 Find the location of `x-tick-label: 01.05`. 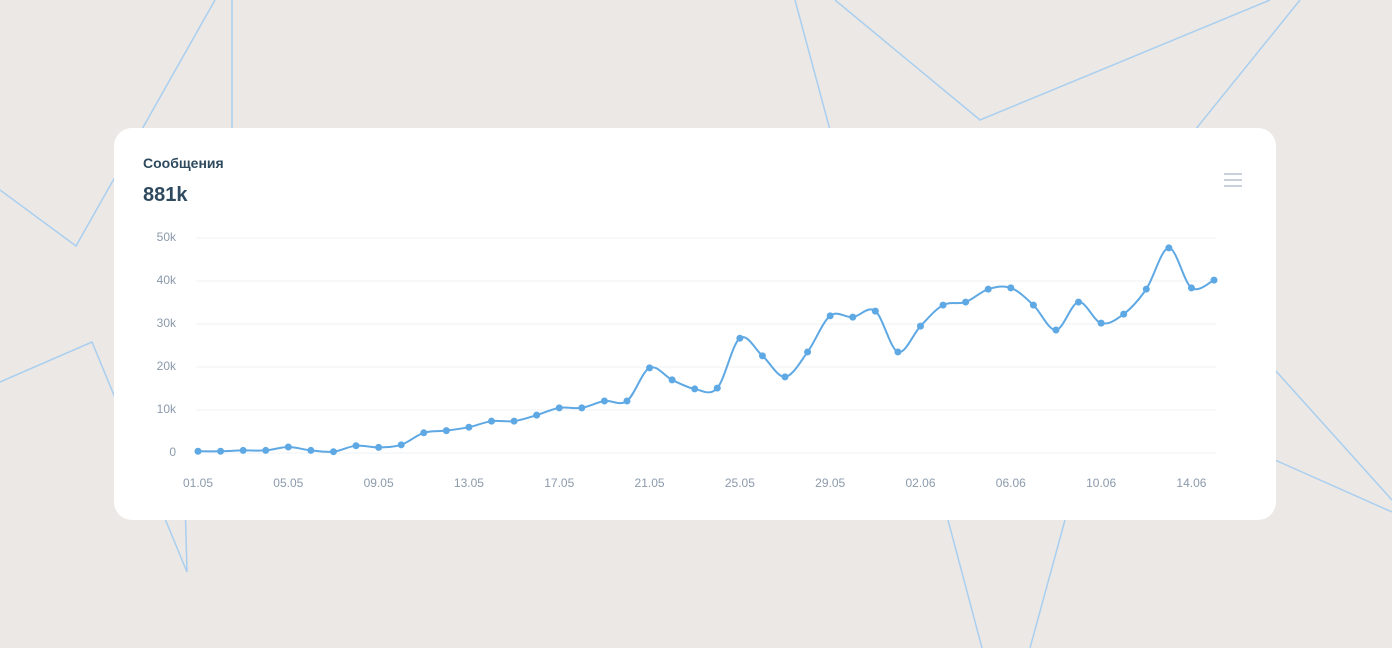

x-tick-label: 01.05 is located at coordinates (198, 483).